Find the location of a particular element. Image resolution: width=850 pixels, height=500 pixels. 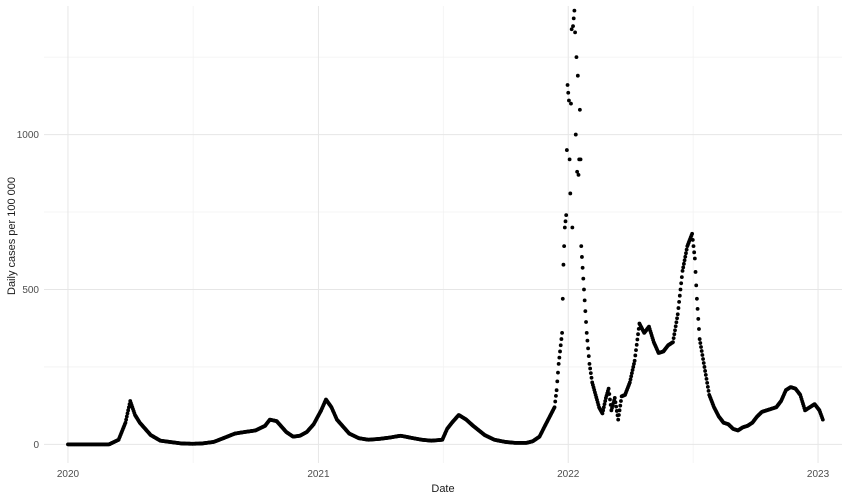

y-tick-label: 0 is located at coordinates (36, 445).